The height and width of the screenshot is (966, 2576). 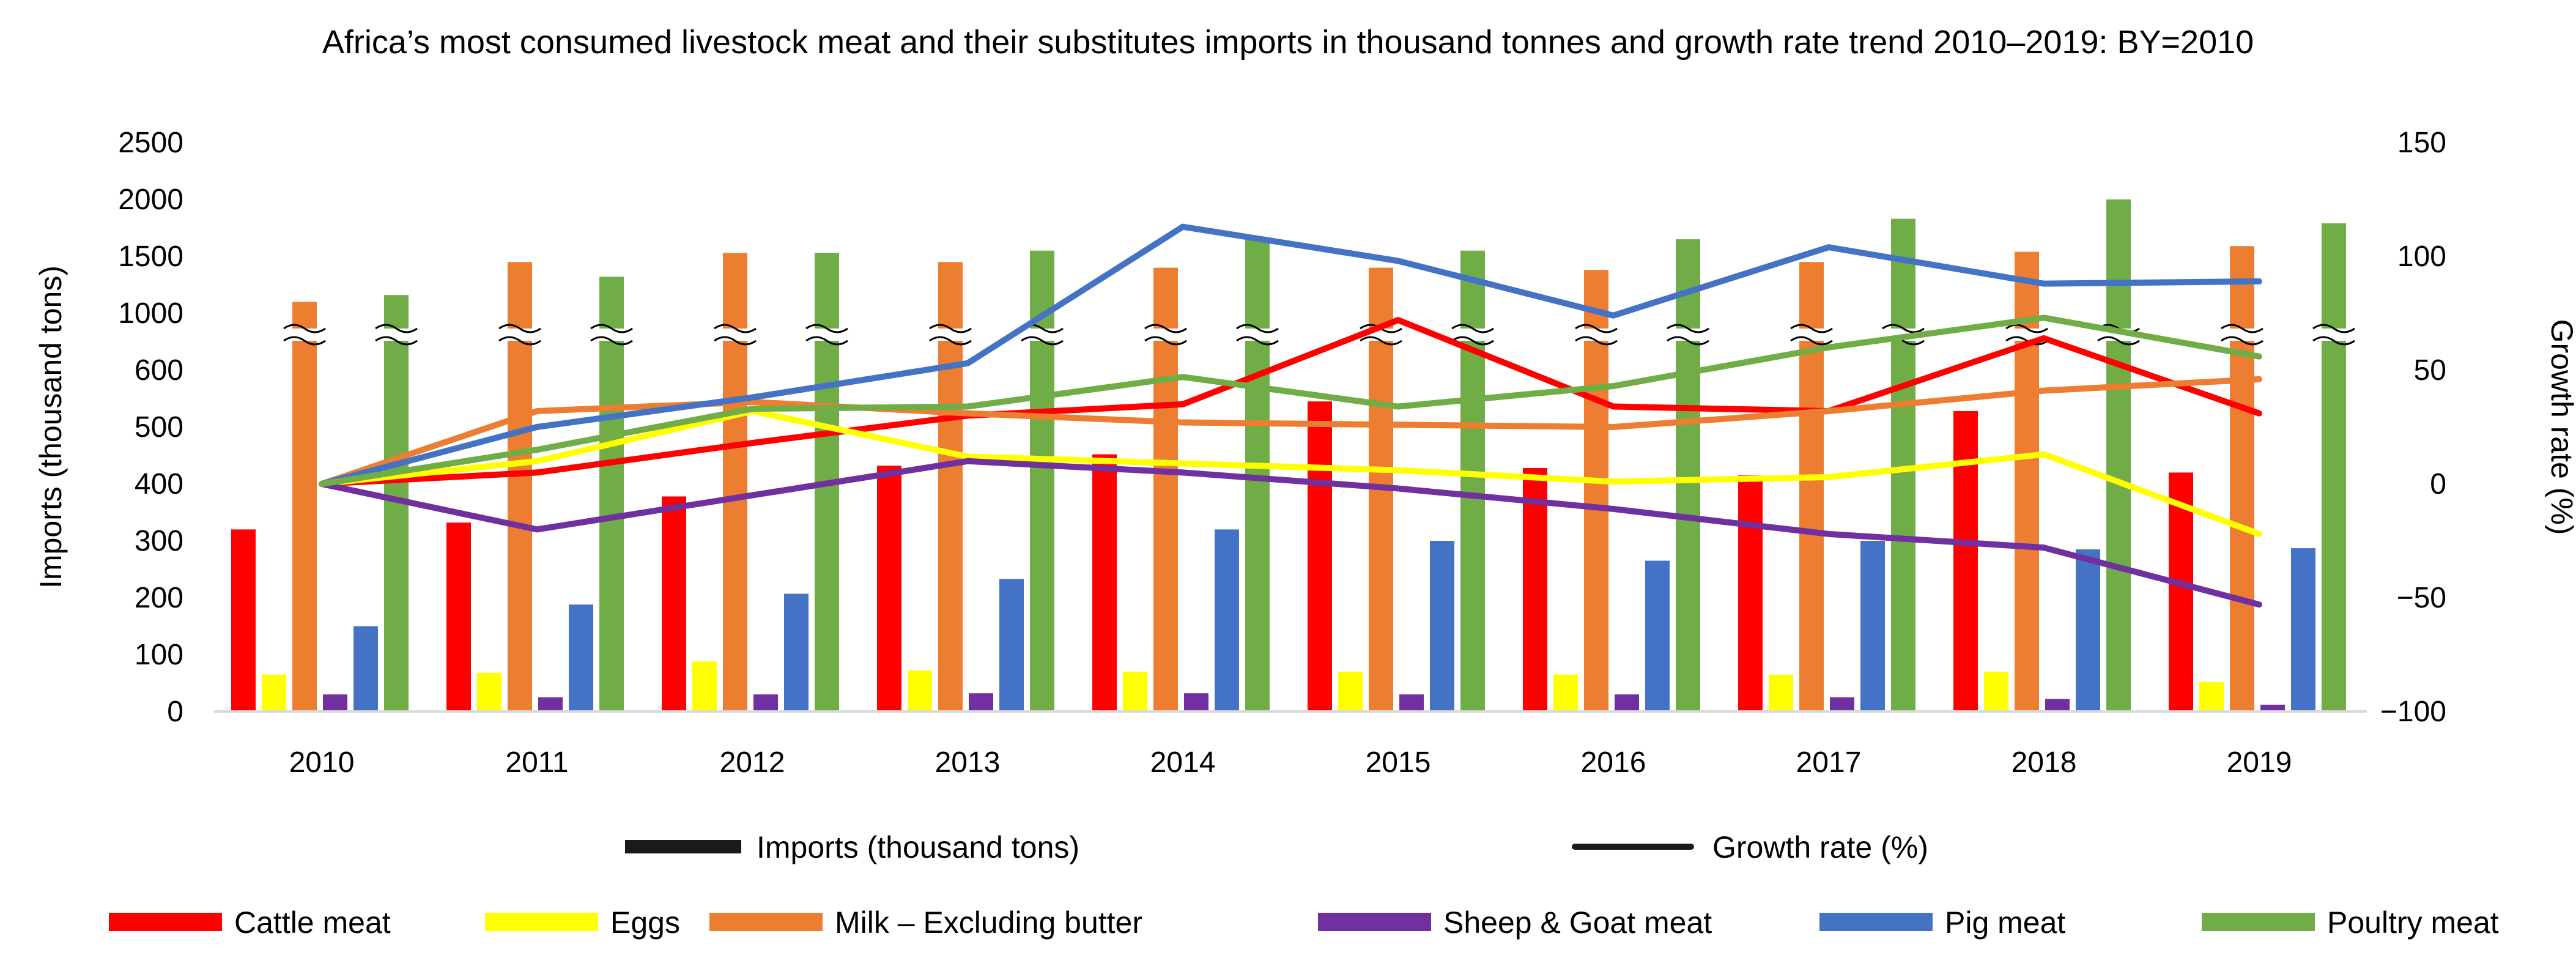 I want to click on x-tick-label: 2017, so click(x=1829, y=762).